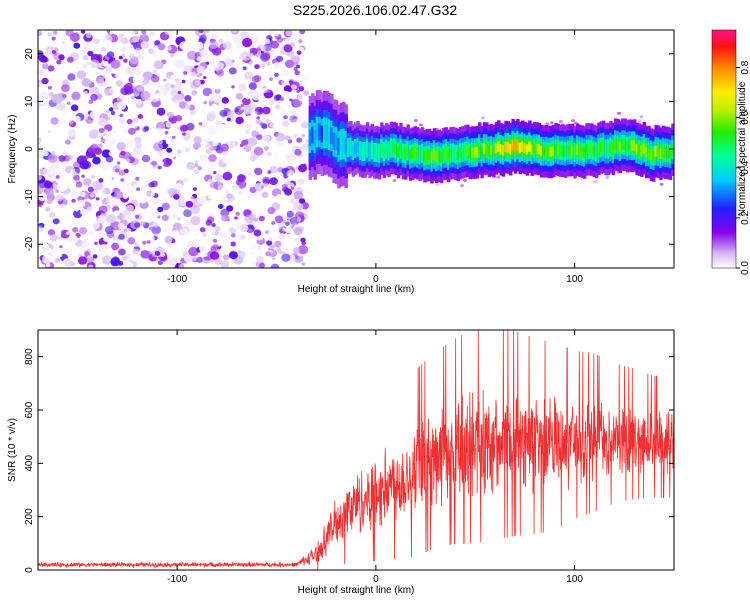 This screenshot has width=750, height=600. What do you see at coordinates (724, 149) in the screenshot?
I see `colorbar-gradient` at bounding box center [724, 149].